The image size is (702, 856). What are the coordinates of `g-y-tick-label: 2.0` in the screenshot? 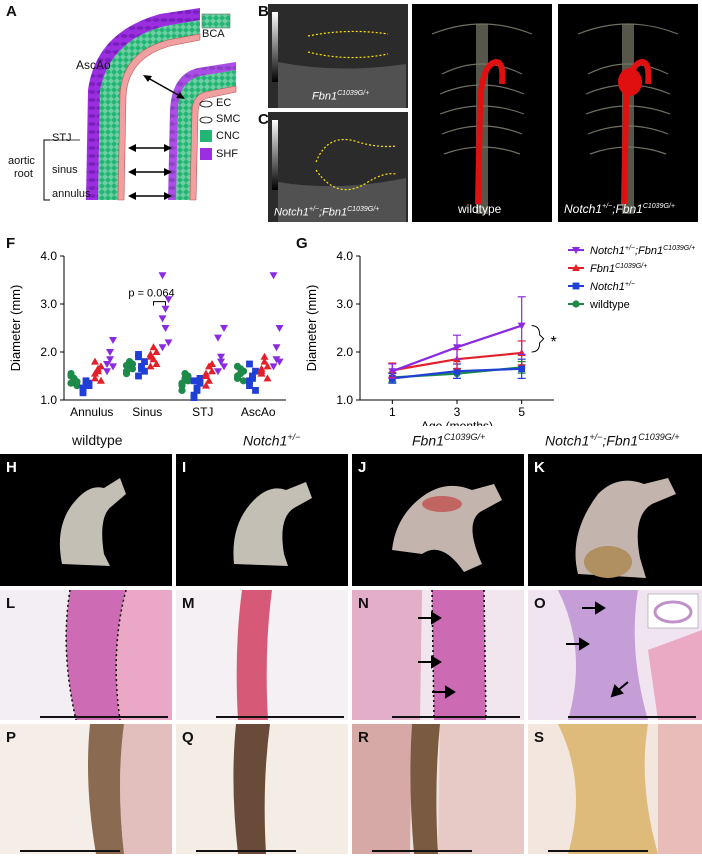 It's located at (344, 352).